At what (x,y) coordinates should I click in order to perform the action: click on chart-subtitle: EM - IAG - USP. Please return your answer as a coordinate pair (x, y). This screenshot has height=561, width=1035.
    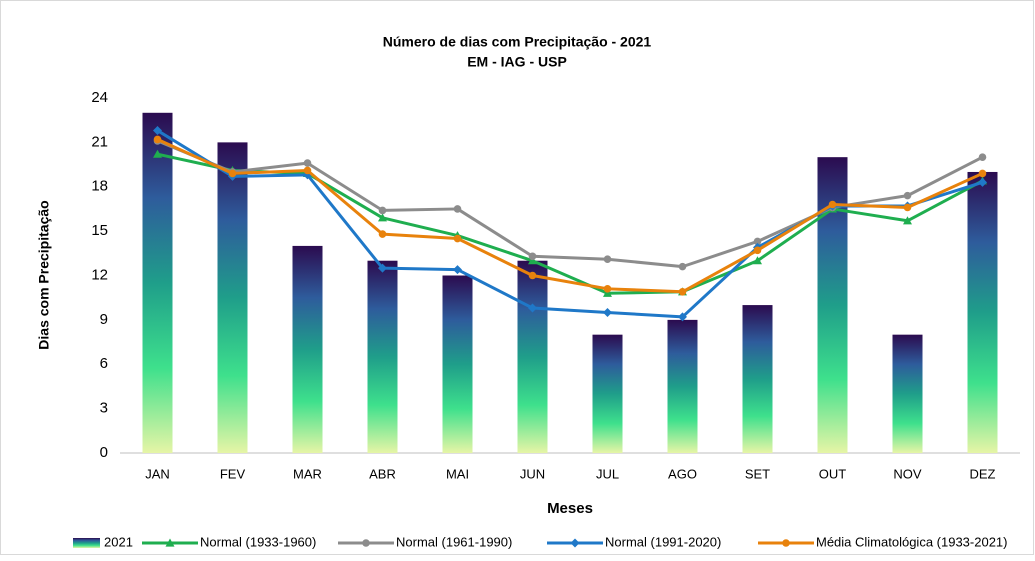
    Looking at the image, I should click on (517, 62).